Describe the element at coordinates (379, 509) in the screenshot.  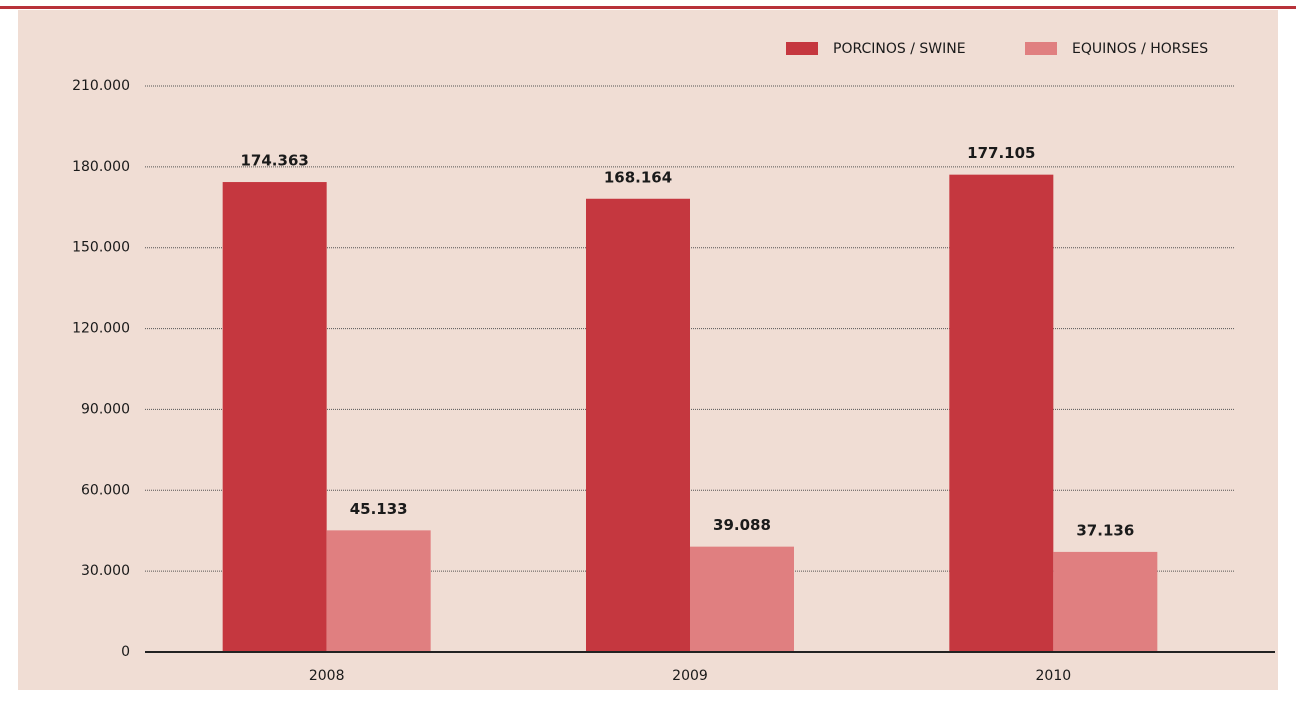
I see `data-label: 45.133` at that location.